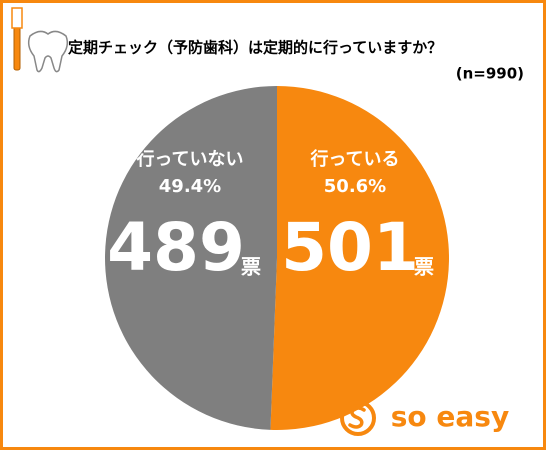  I want to click on slice-label: 行っている, so click(354, 159).